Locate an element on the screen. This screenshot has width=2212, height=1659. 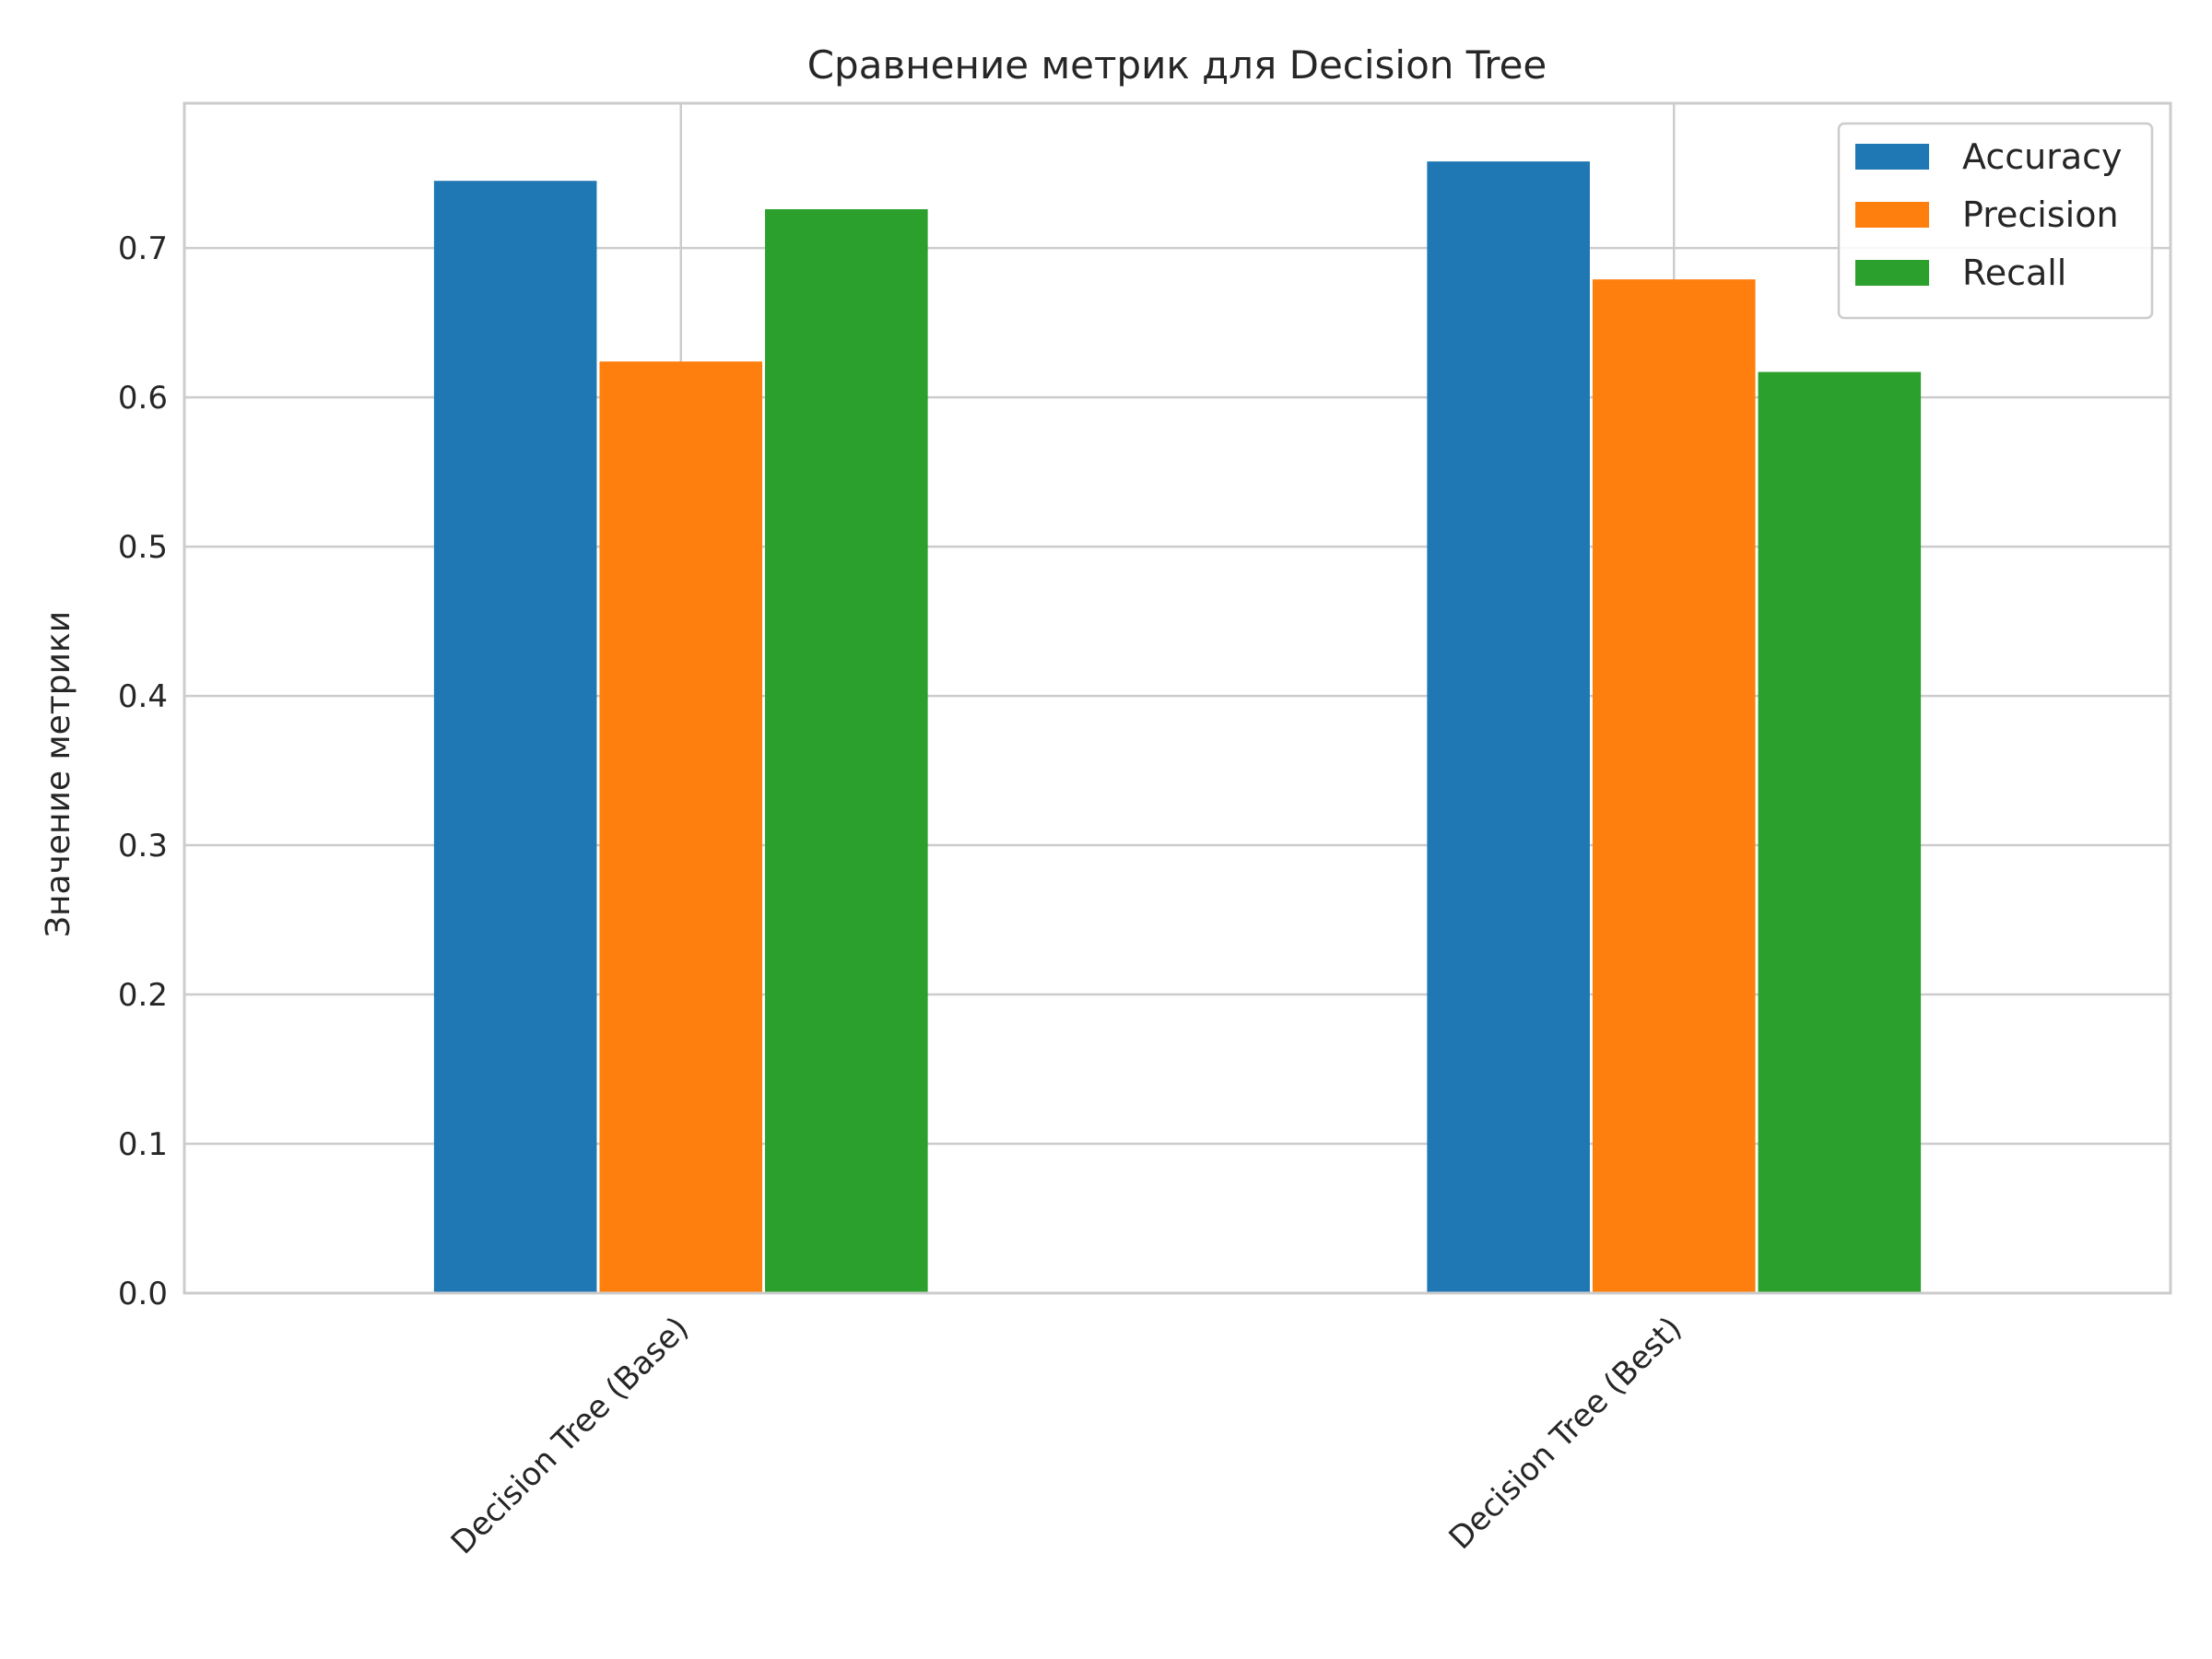
legend-swatch-accuracy is located at coordinates (1892, 157).